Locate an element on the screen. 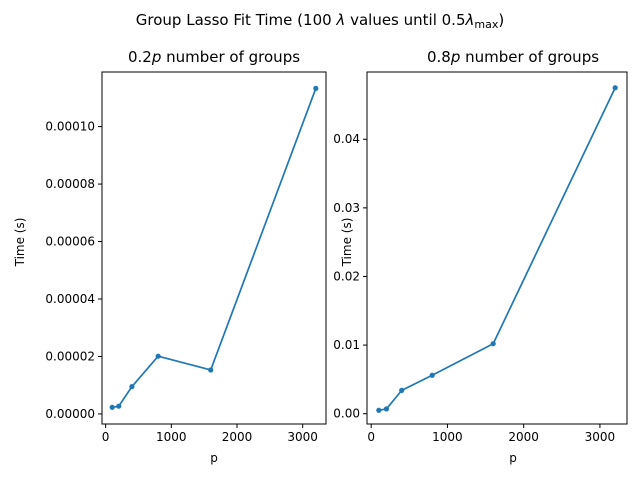  right-chart-y-axis-label: Time (s) is located at coordinates (347, 243).